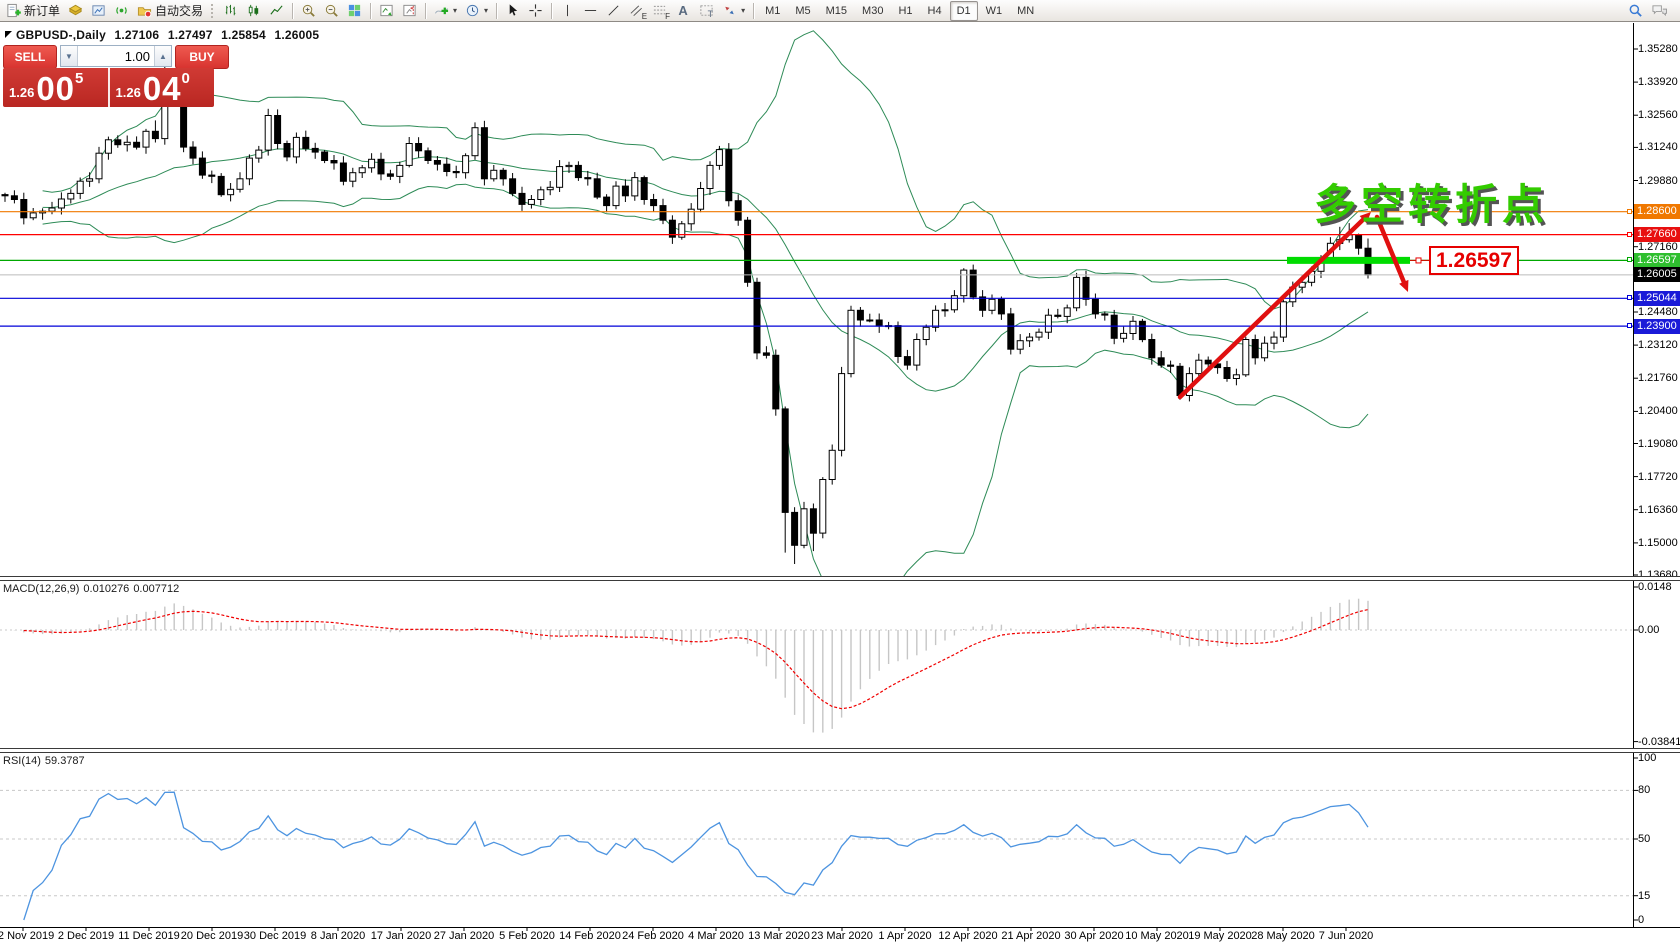  What do you see at coordinates (816, 269) in the screenshot?
I see `level-lines` at bounding box center [816, 269].